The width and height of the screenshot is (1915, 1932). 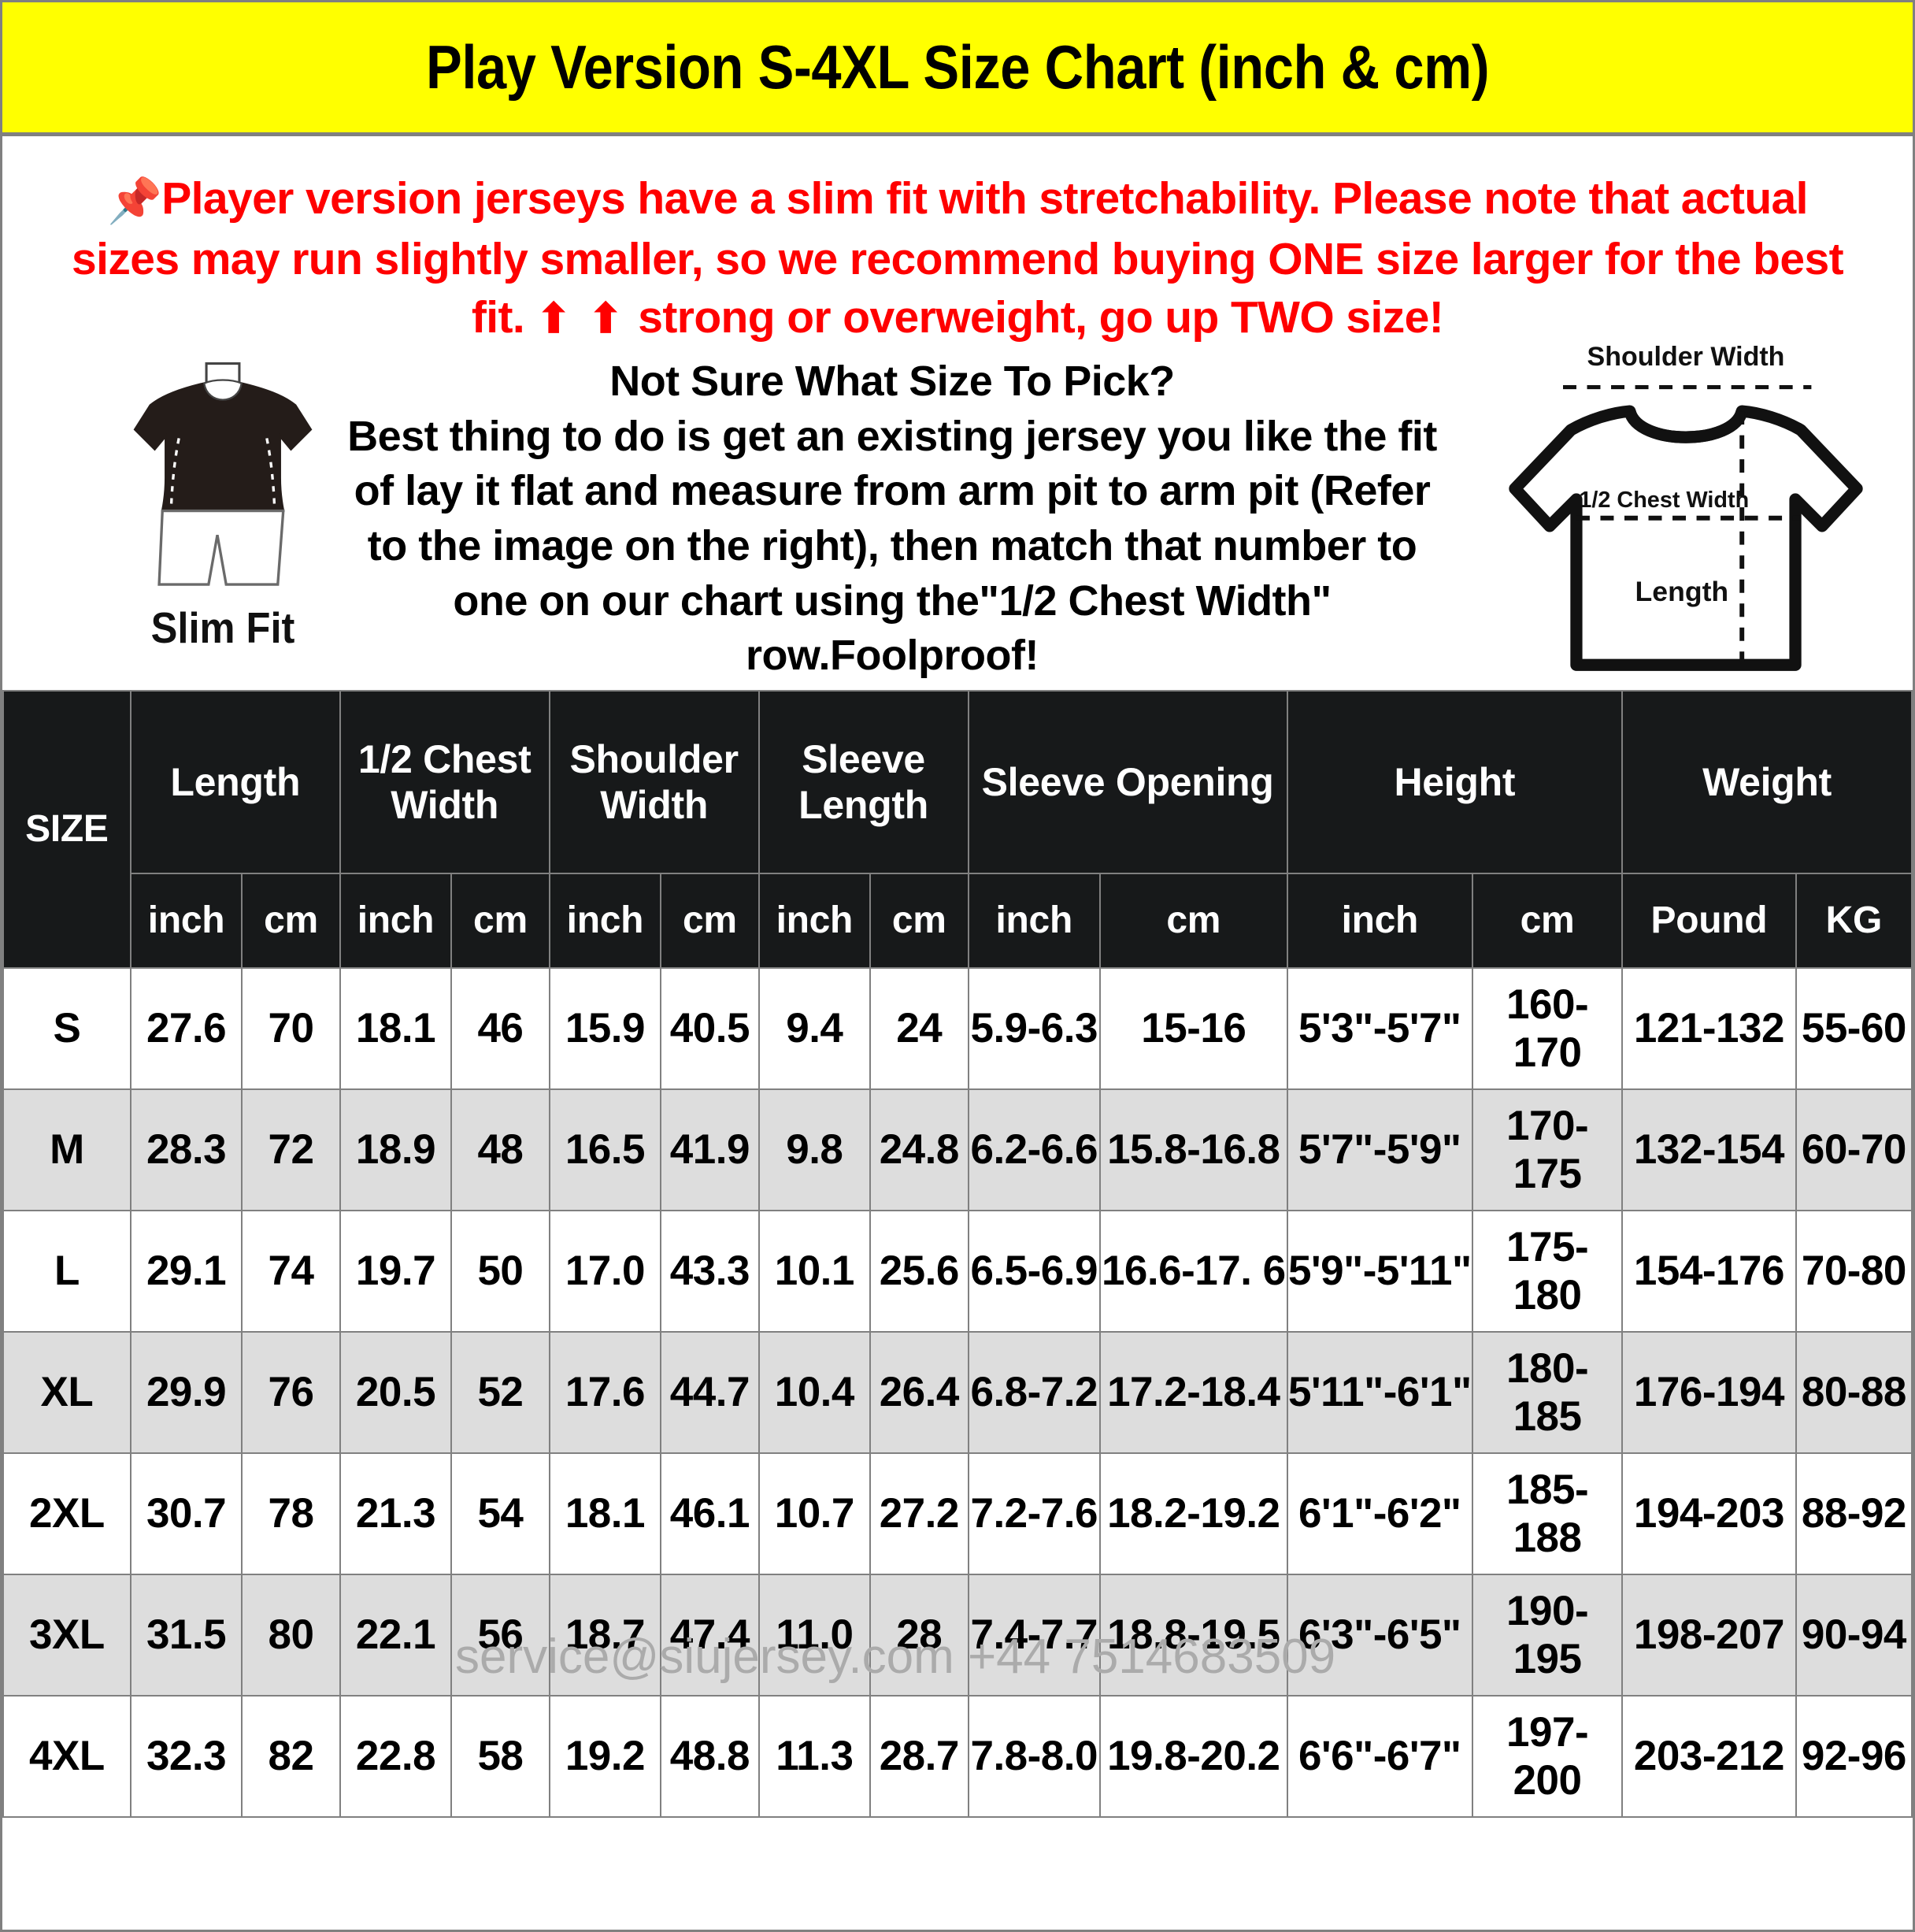 What do you see at coordinates (605, 1271) in the screenshot?
I see `cell-value: 17.0` at bounding box center [605, 1271].